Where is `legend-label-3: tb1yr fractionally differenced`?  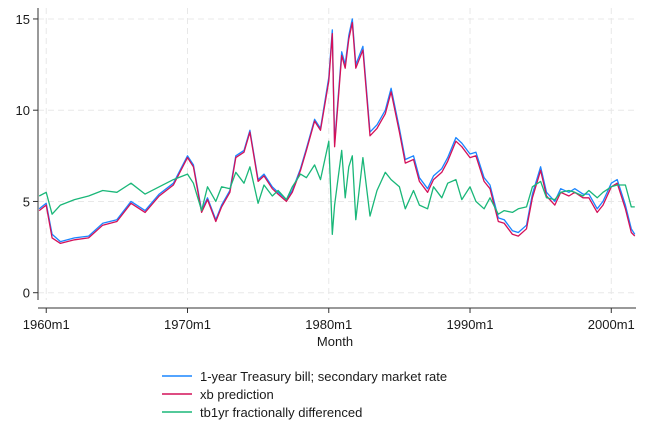 legend-label-3: tb1yr fractionally differenced is located at coordinates (281, 412).